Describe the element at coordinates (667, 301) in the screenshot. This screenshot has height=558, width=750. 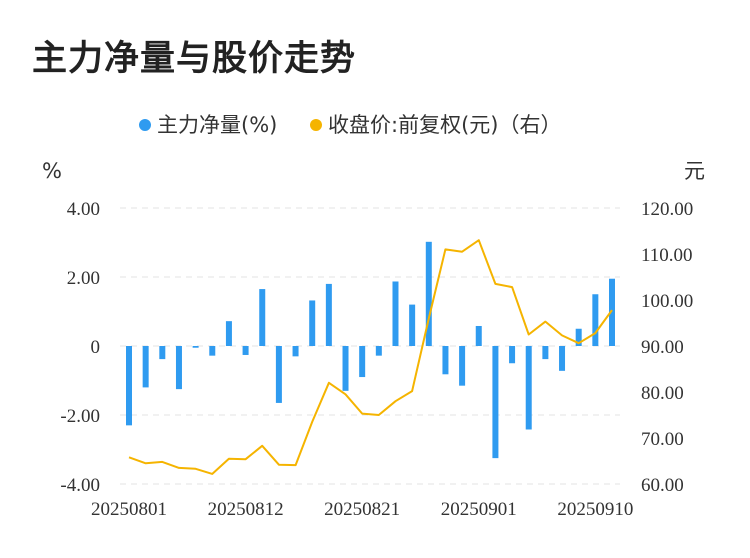
I see `right-tick-label-2: 100.00` at that location.